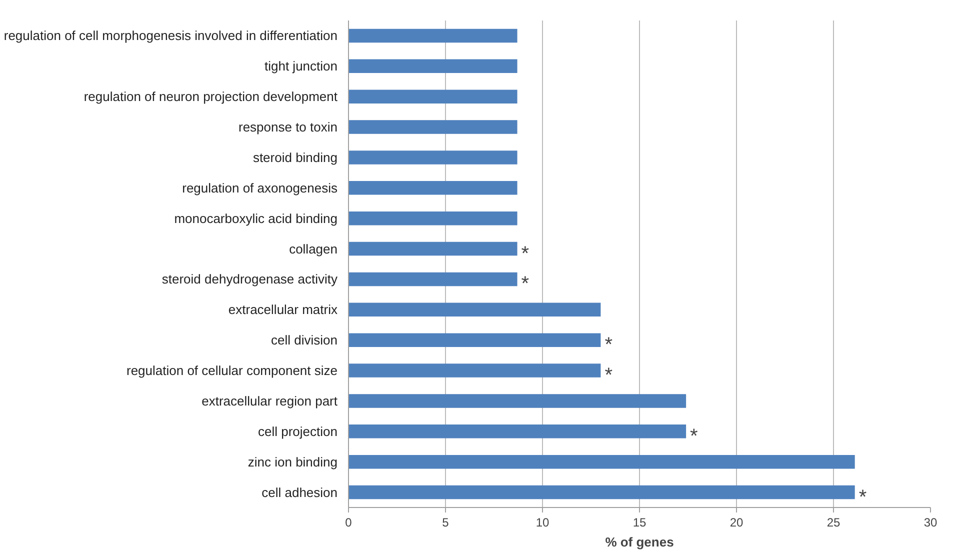 This screenshot has height=556, width=964. I want to click on y-tick-label: steroid binding, so click(295, 157).